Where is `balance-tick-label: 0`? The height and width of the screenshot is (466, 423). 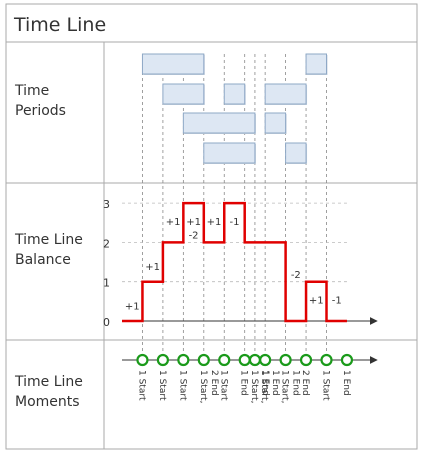 balance-tick-label: 0 is located at coordinates (106, 322).